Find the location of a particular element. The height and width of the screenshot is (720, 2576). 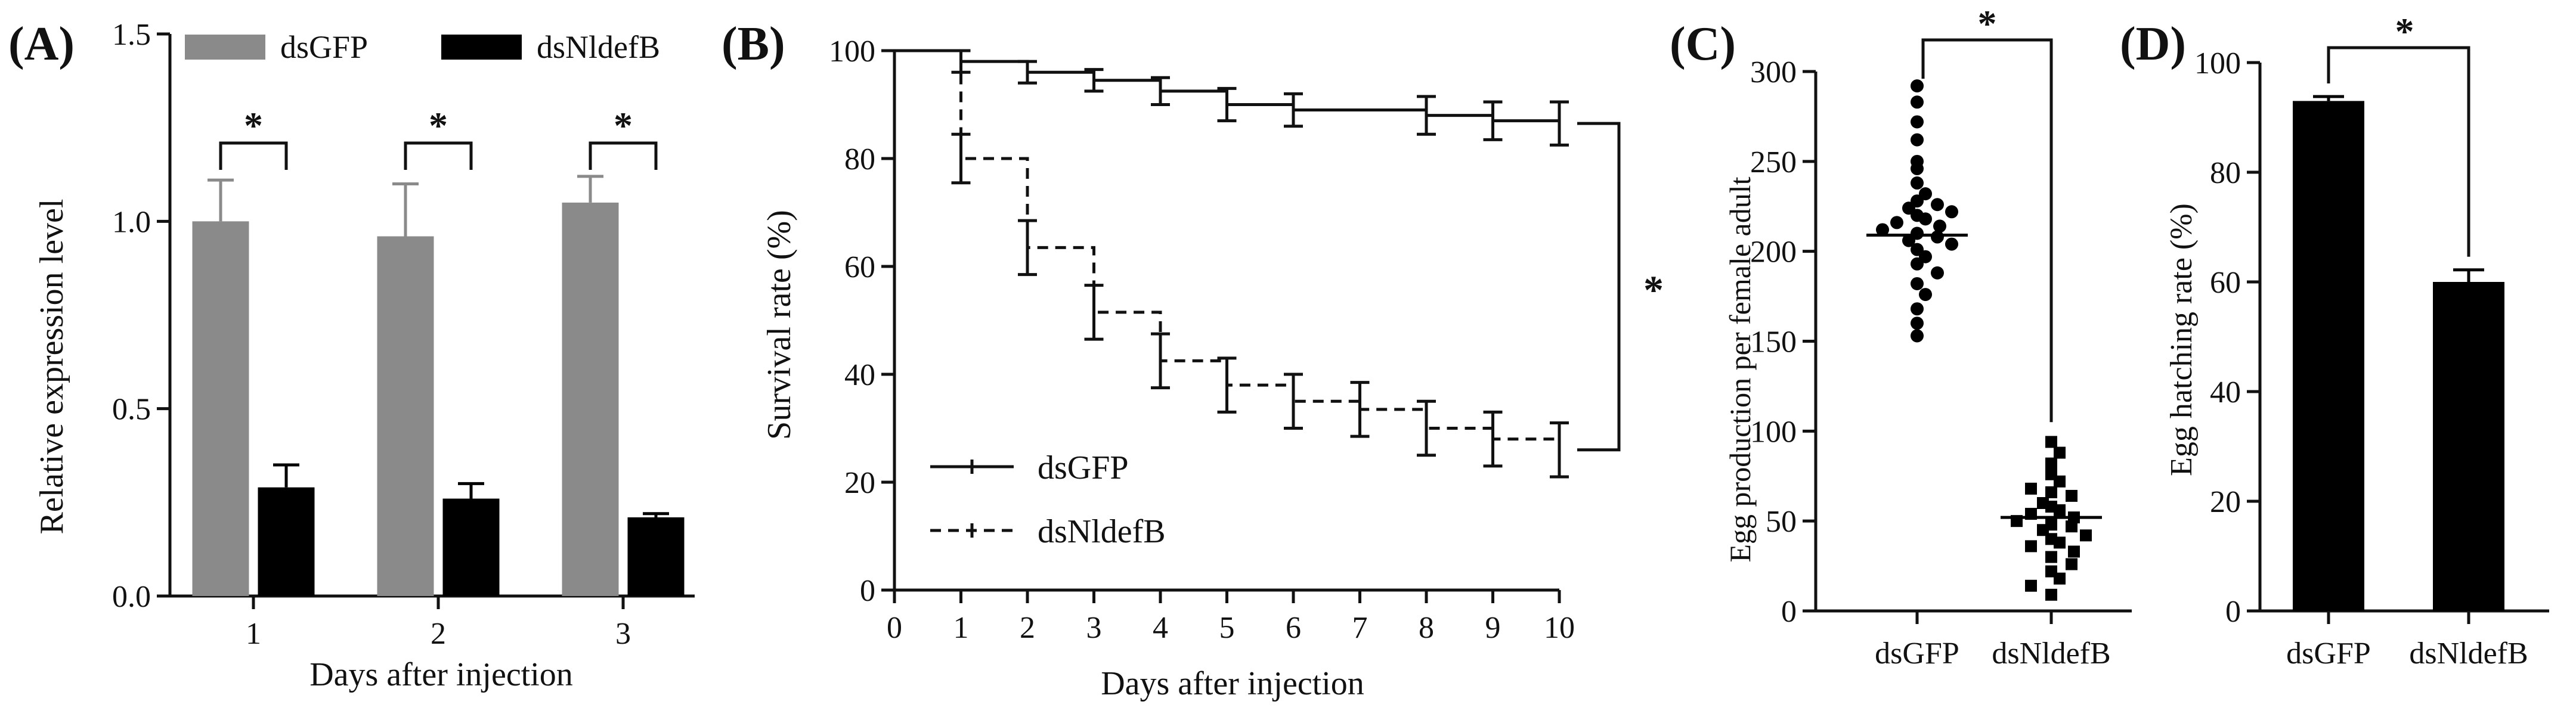

a-y-tick-label: 0.5 is located at coordinates (132, 410).